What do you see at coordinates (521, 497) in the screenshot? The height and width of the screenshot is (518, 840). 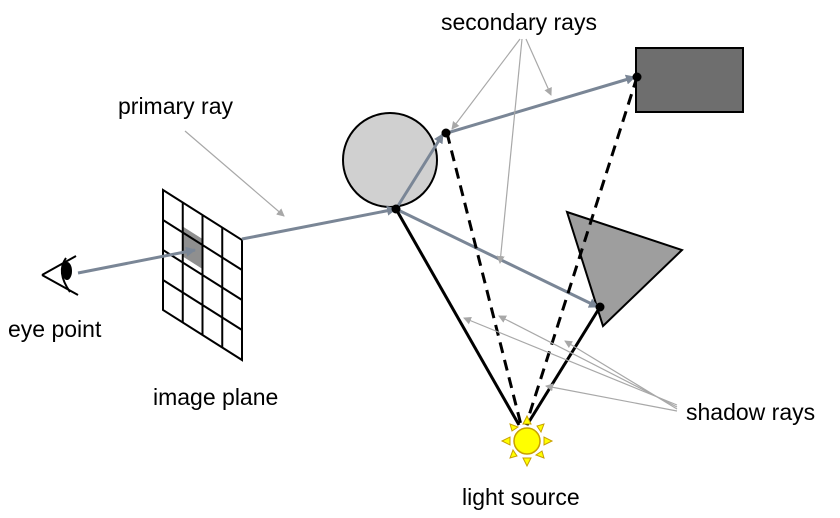 I see `light-source-label: light source` at bounding box center [521, 497].